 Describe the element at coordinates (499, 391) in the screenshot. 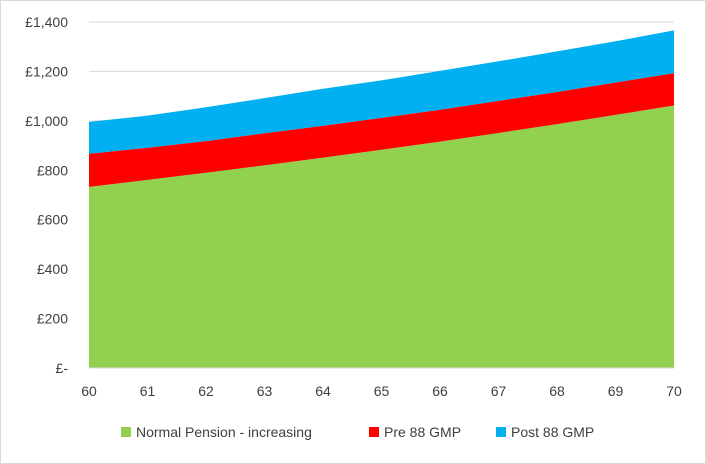

I see `x-tick-label: 67` at that location.